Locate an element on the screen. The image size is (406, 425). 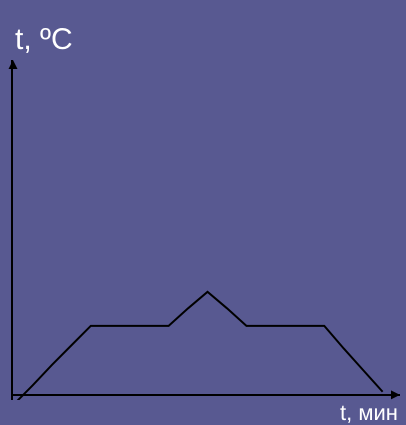
text: t, ºC is located at coordinates (44, 39).